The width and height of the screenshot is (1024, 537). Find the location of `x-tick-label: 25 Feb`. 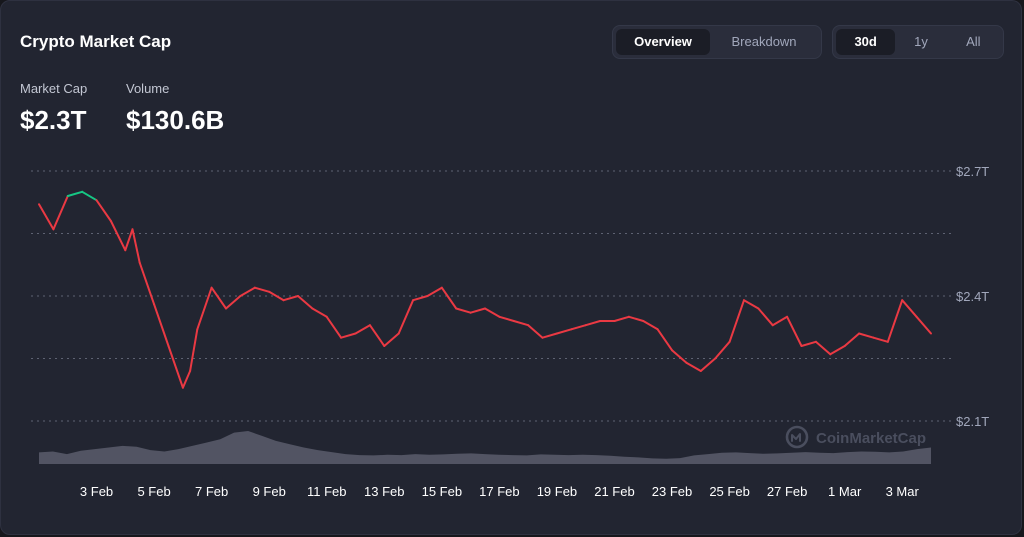

x-tick-label: 25 Feb is located at coordinates (729, 491).